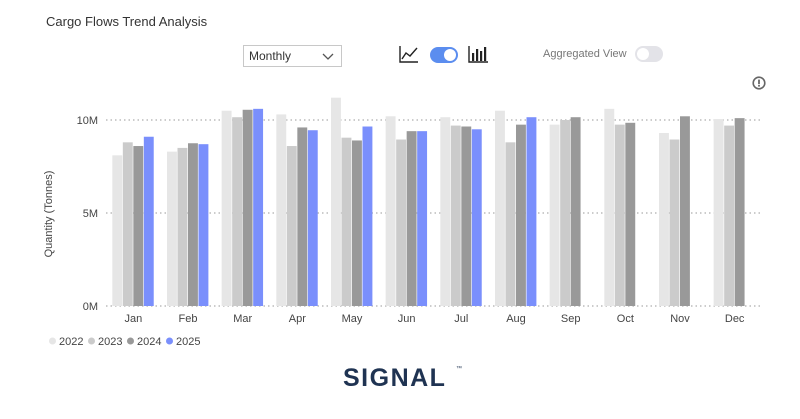  Describe the element at coordinates (434, 319) in the screenshot. I see `x-axis-ticks: Jan Feb Mar Apr May Jun Jul Aug Sep Oct Nov Dec` at that location.